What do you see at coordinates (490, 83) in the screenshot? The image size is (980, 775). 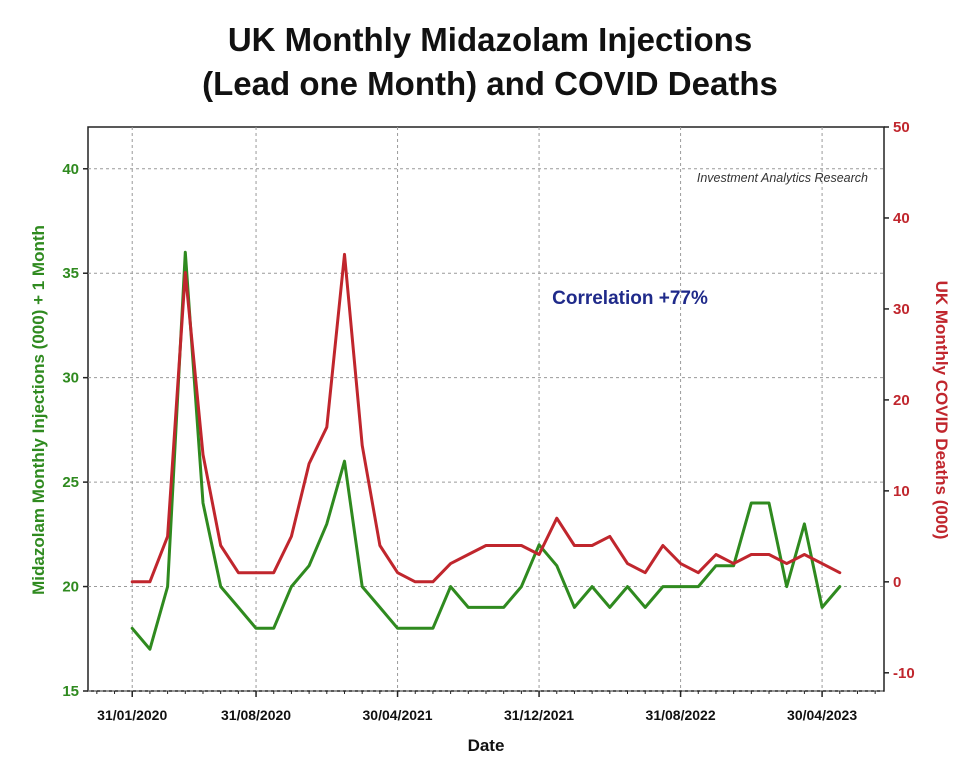 I see `chart-title-line-2: (Lead one Month) and COVID Deaths` at bounding box center [490, 83].